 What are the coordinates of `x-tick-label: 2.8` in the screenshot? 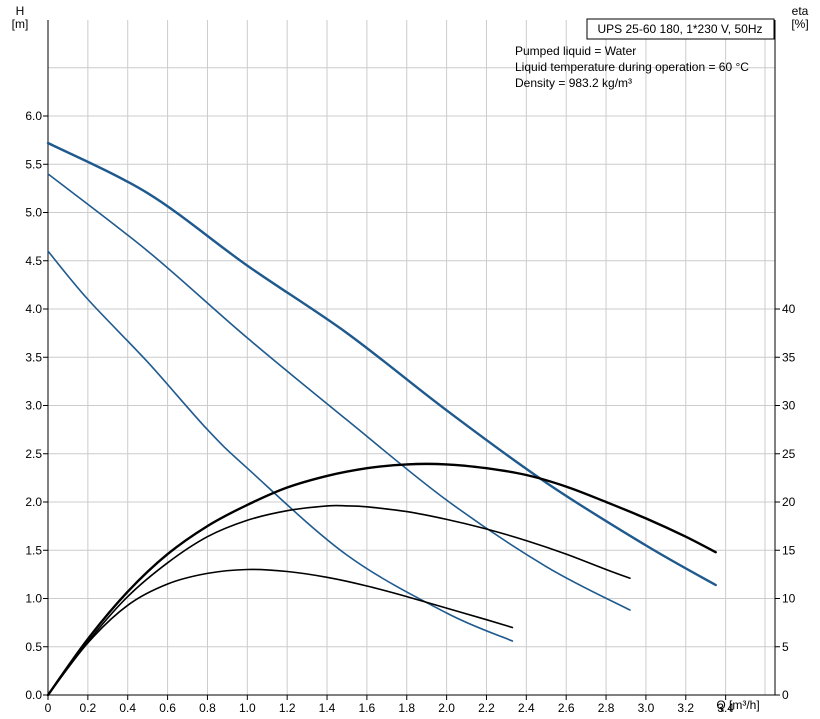 It's located at (606, 708).